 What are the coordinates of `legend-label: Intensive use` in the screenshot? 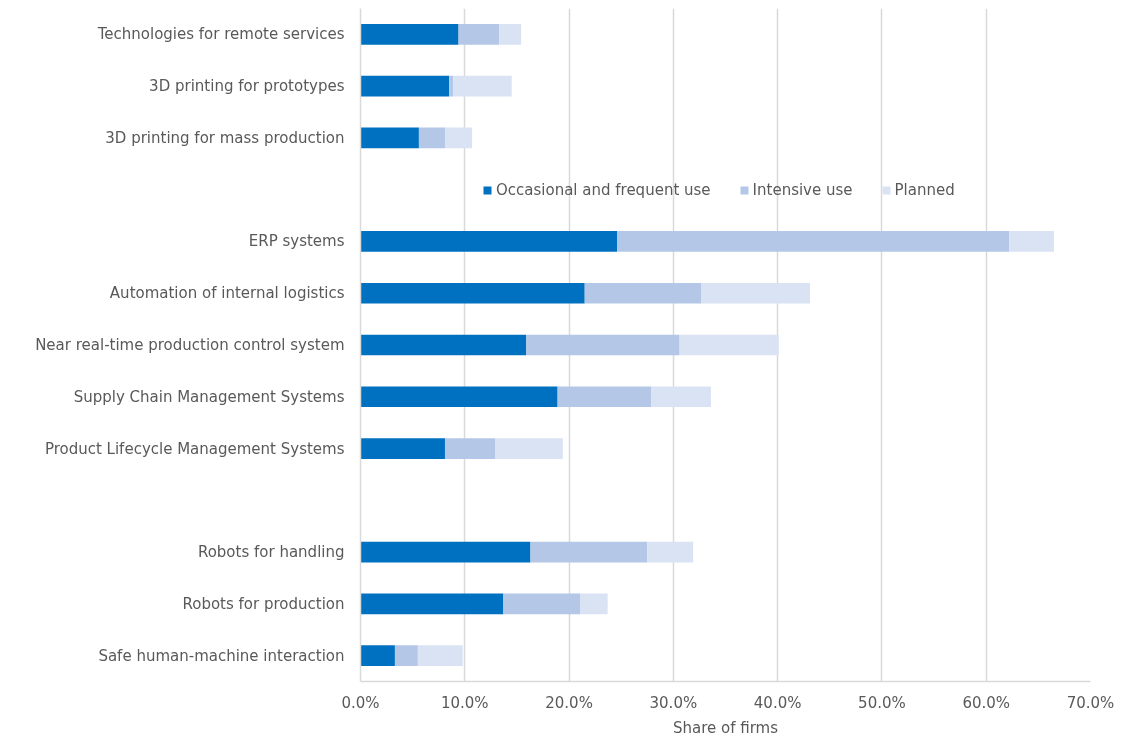 It's located at (802, 190).